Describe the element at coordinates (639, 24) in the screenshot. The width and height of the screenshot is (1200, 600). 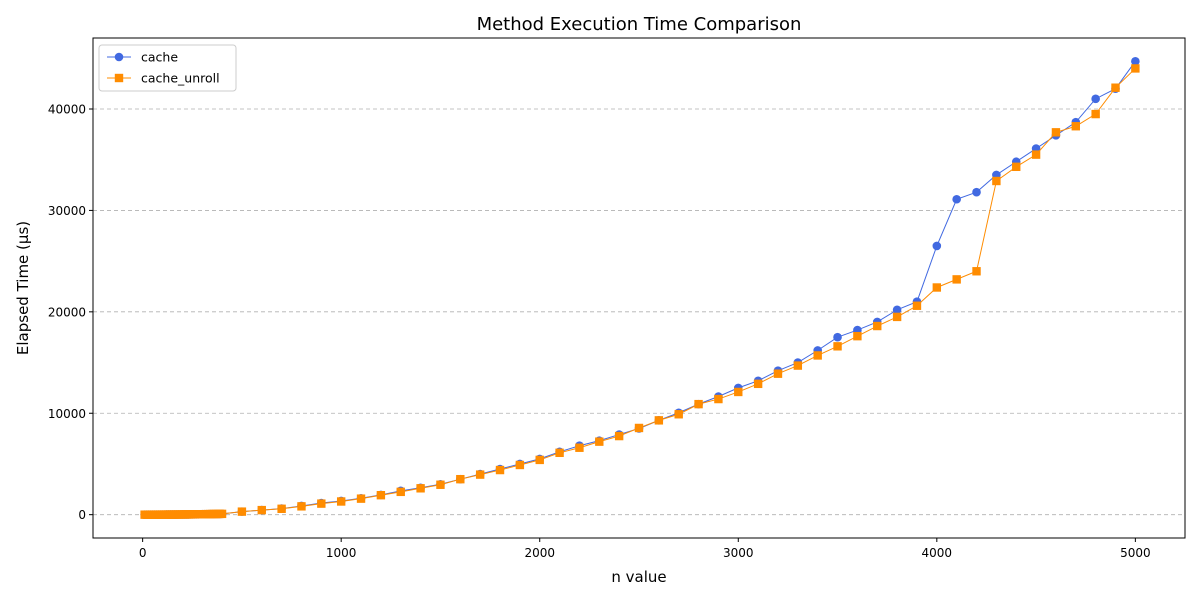
I see `chart-title: Method Execution Time Comparison` at that location.